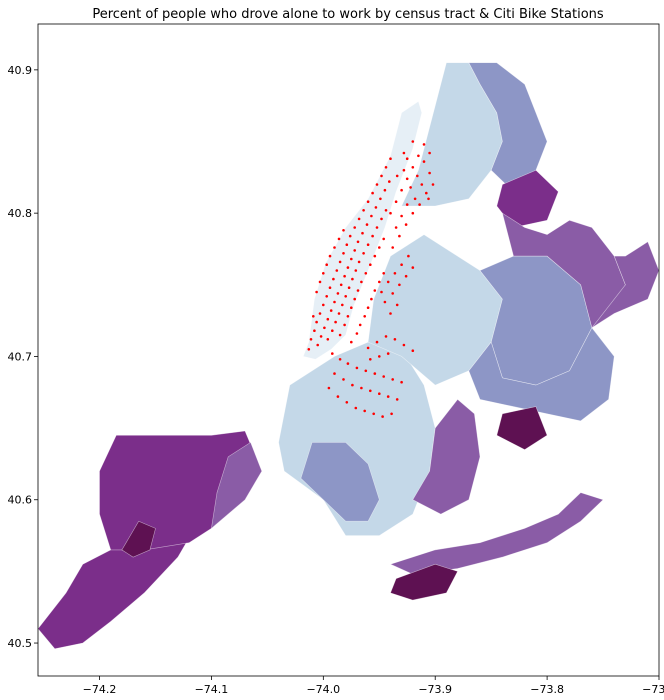  What do you see at coordinates (20, 643) in the screenshot?
I see `y-tick-label: 40.5` at bounding box center [20, 643].